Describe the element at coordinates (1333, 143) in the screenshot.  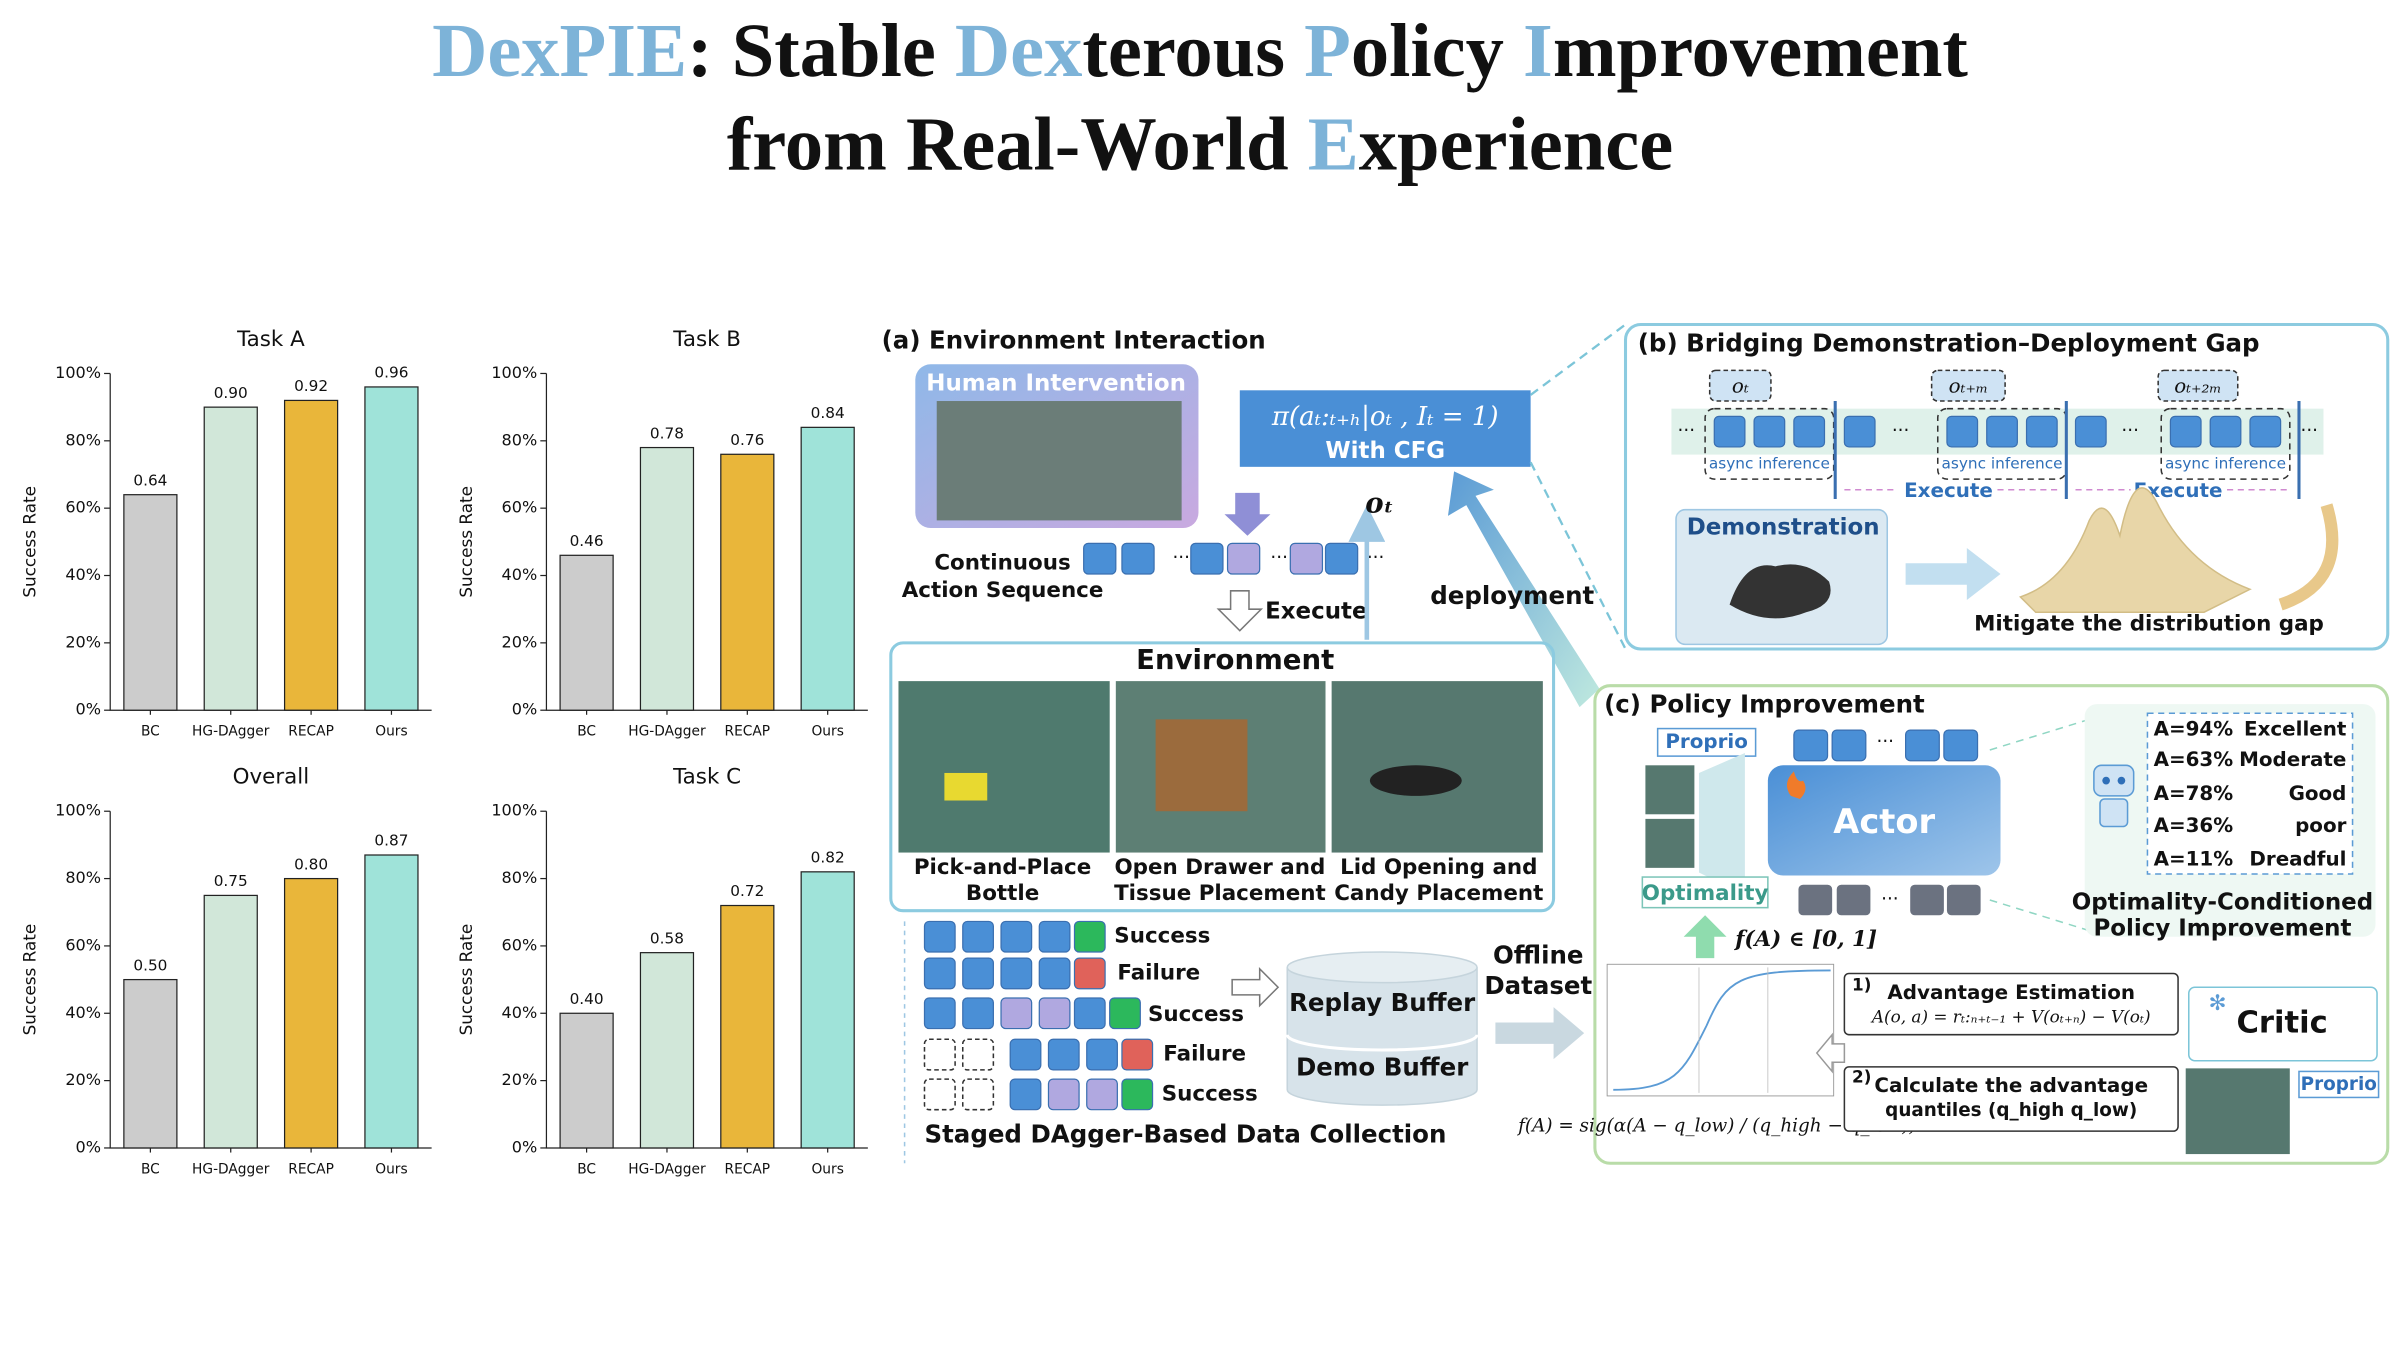
I see `title-segment: E` at that location.